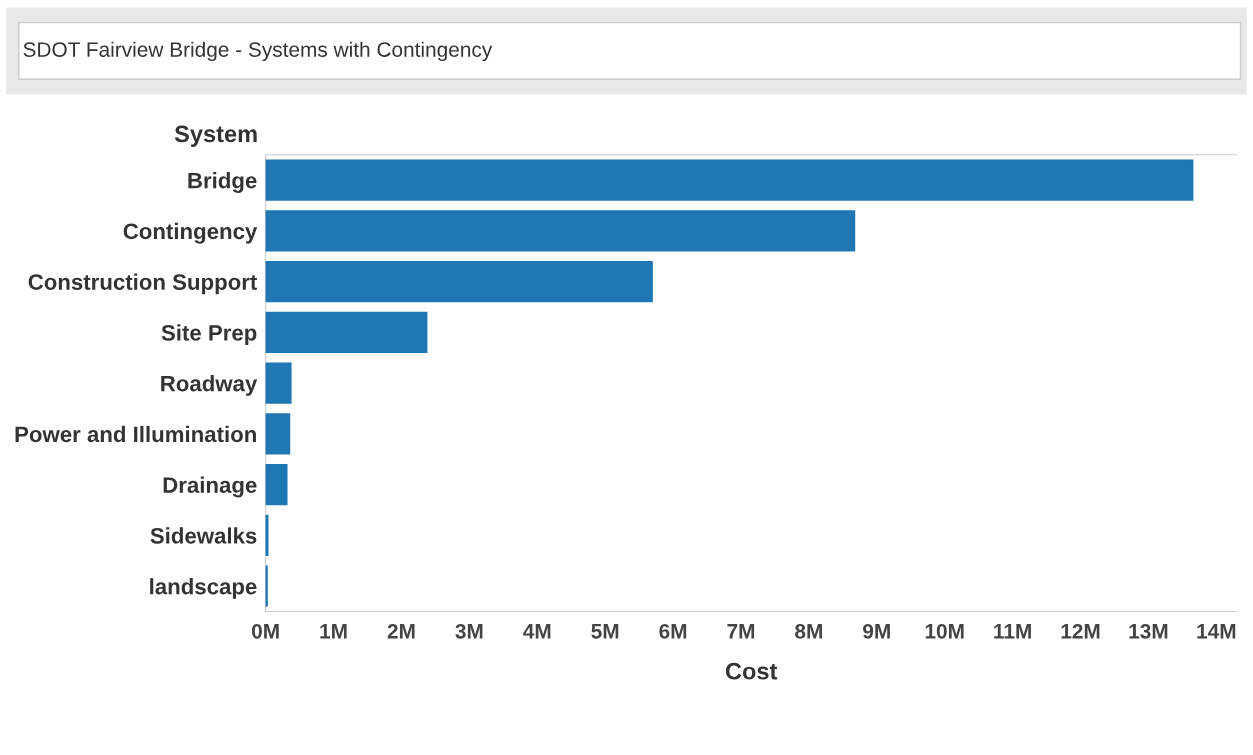 This screenshot has height=755, width=1253. What do you see at coordinates (210, 487) in the screenshot?
I see `y-tick-label: Drainage` at bounding box center [210, 487].